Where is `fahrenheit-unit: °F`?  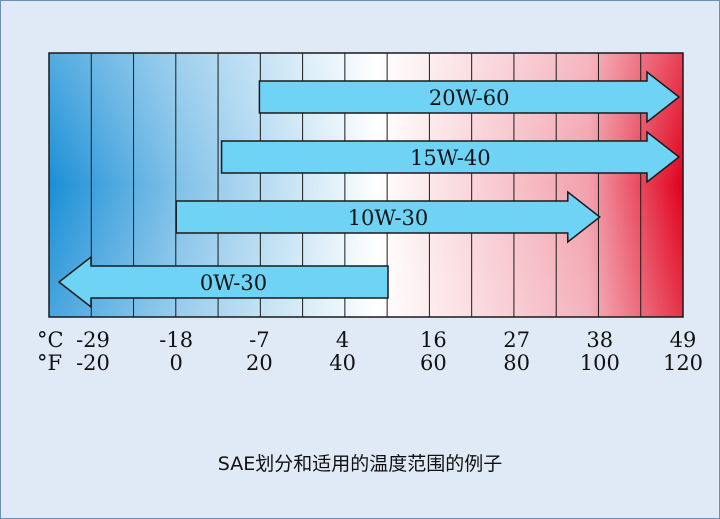
fahrenheit-unit: °F is located at coordinates (49, 363).